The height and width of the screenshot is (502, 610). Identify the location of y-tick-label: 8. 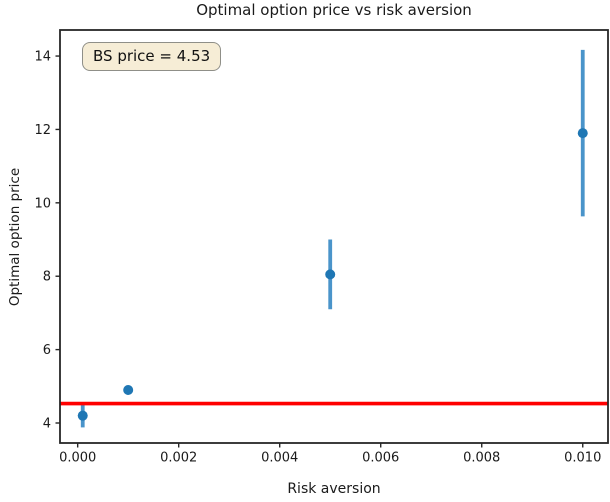
(47, 277).